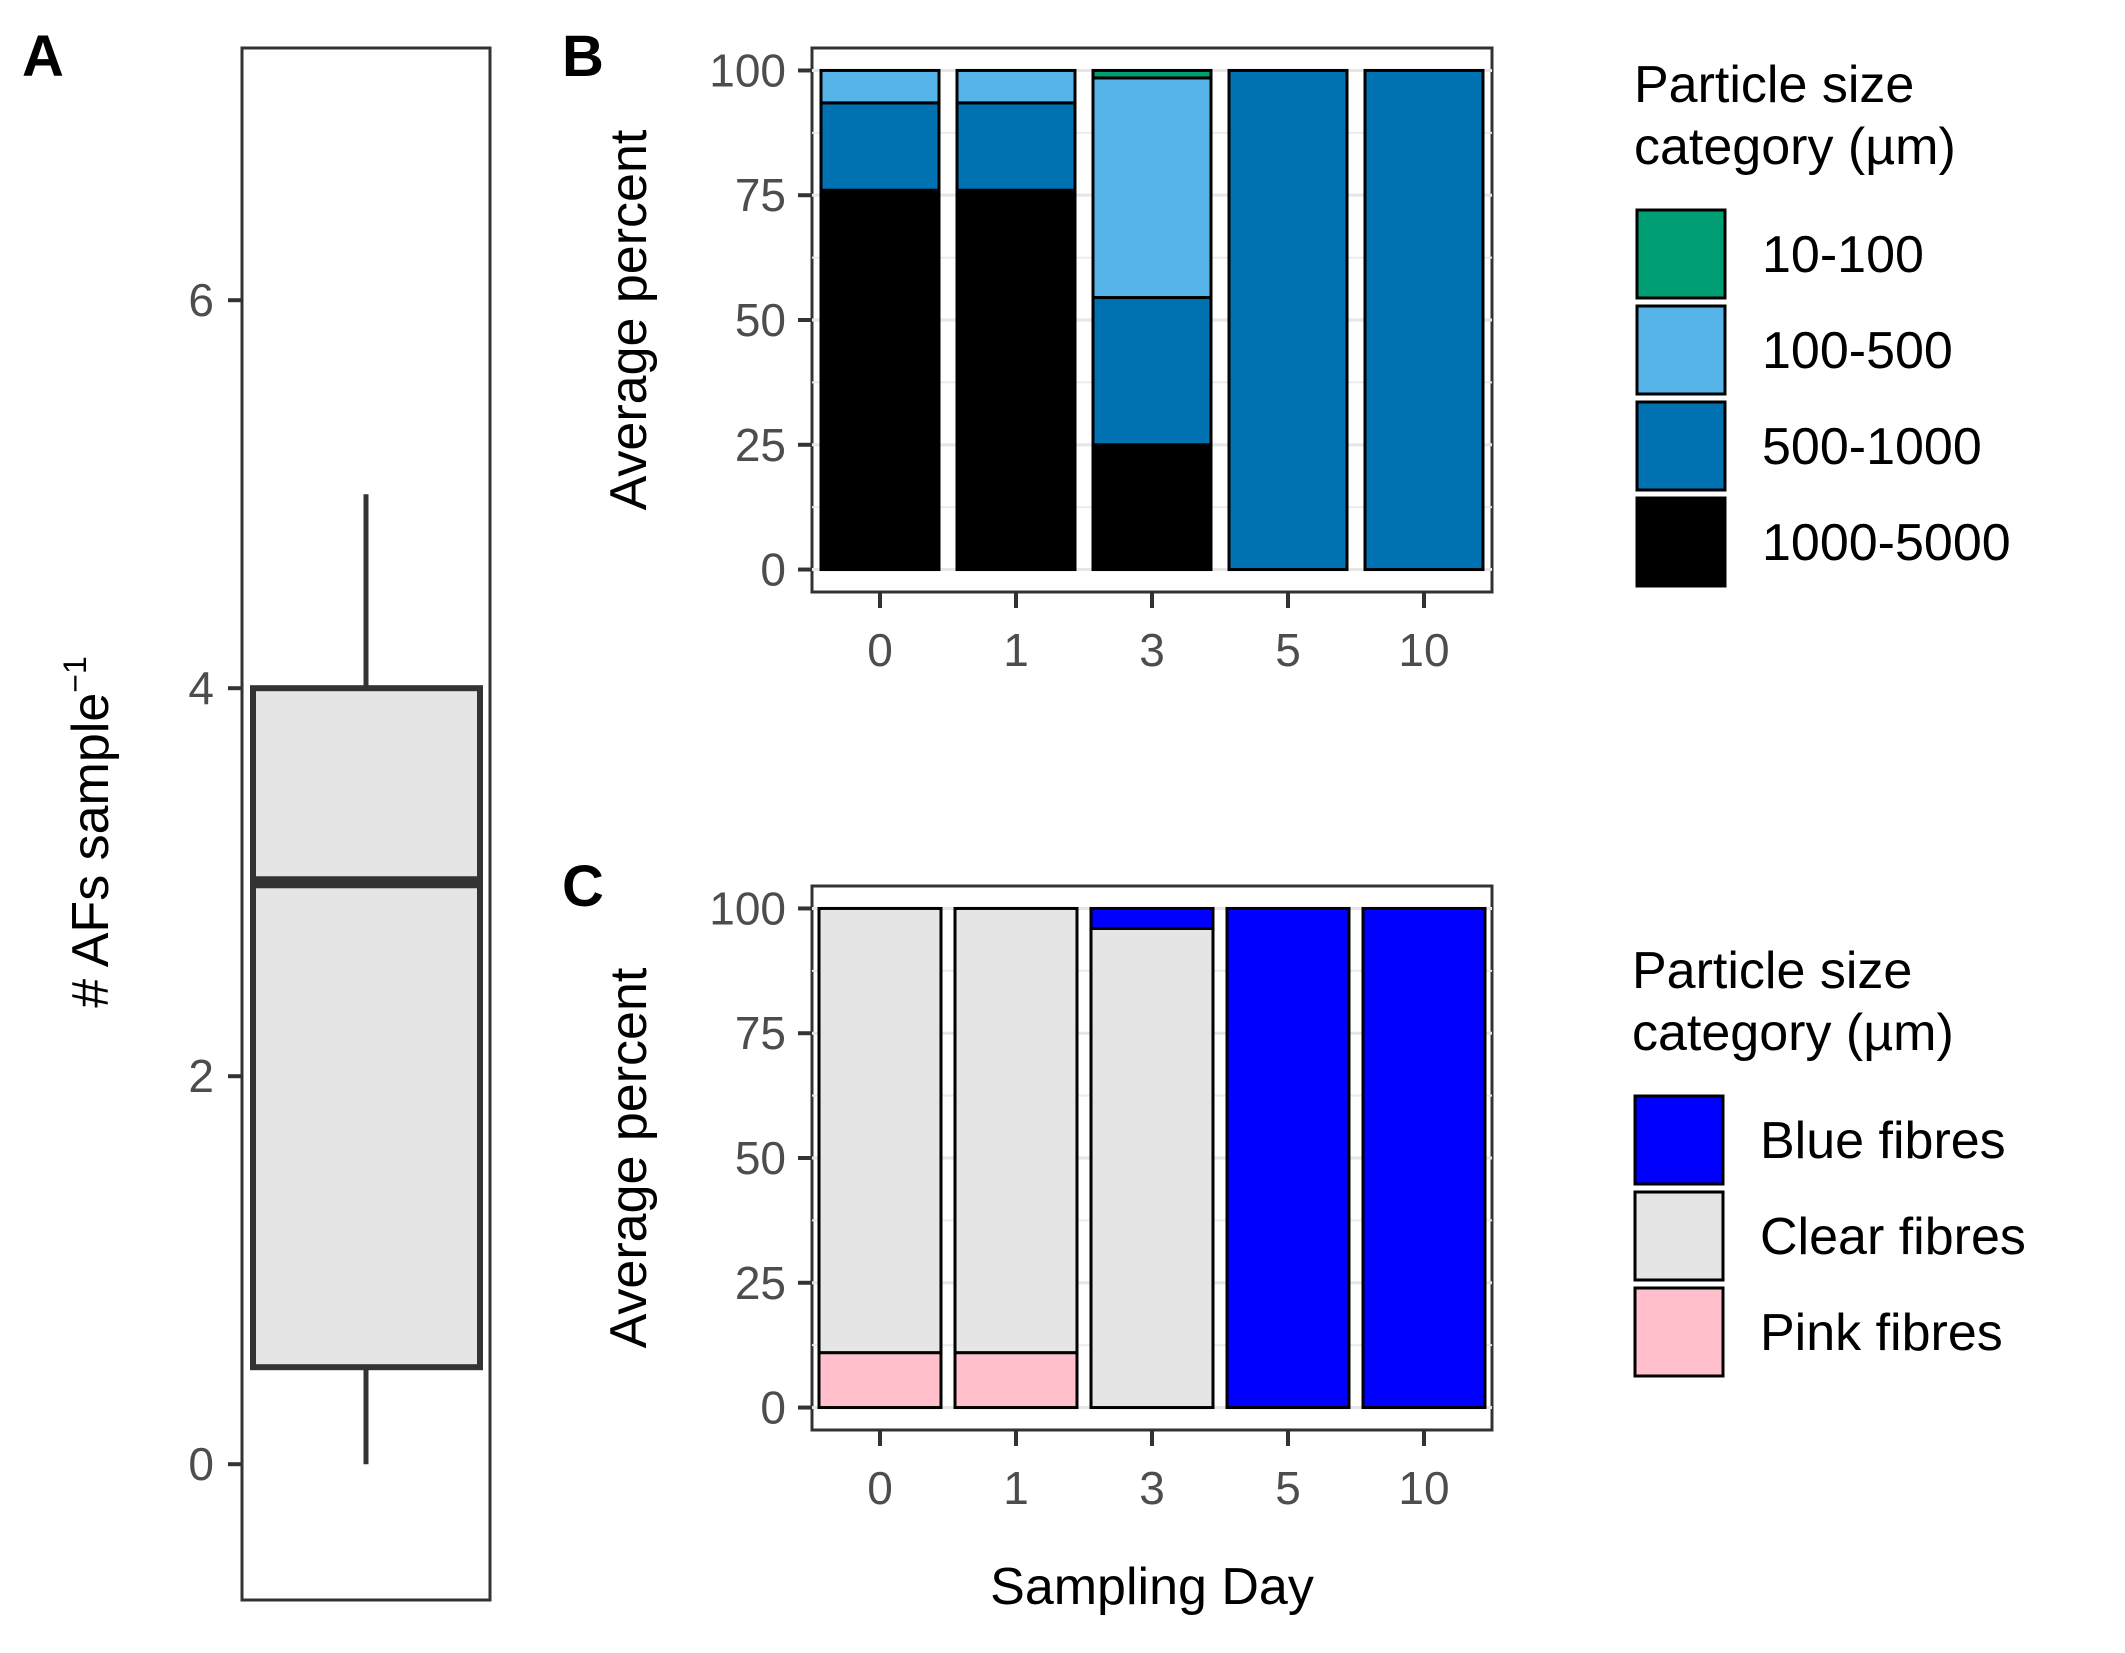 This screenshot has width=2125, height=1653. I want to click on y-axis-title: # AFs sample−1, so click(88, 832).